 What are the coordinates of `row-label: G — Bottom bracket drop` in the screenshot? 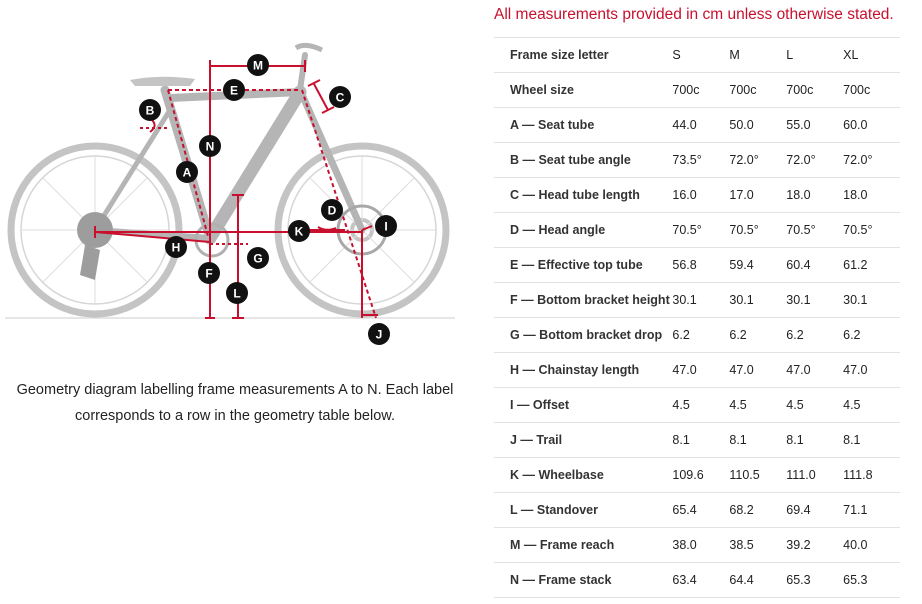 It's located at (583, 335).